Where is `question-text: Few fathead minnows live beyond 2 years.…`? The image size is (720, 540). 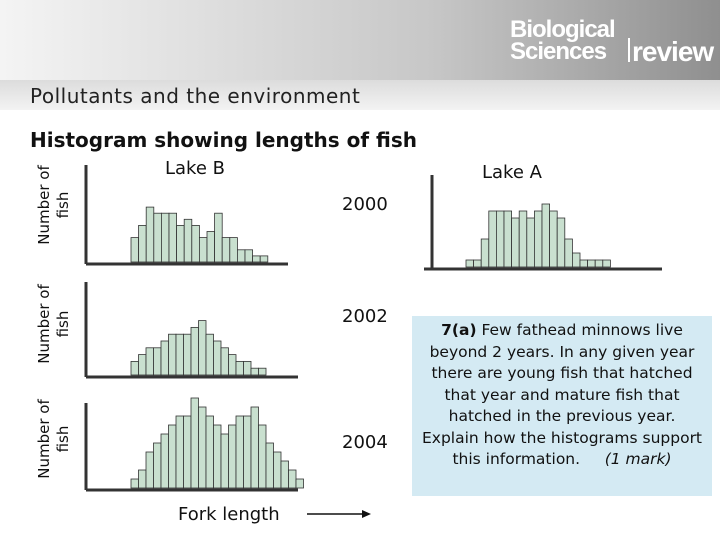 question-text: Few fathead minnows live beyond 2 years.… is located at coordinates (562, 394).